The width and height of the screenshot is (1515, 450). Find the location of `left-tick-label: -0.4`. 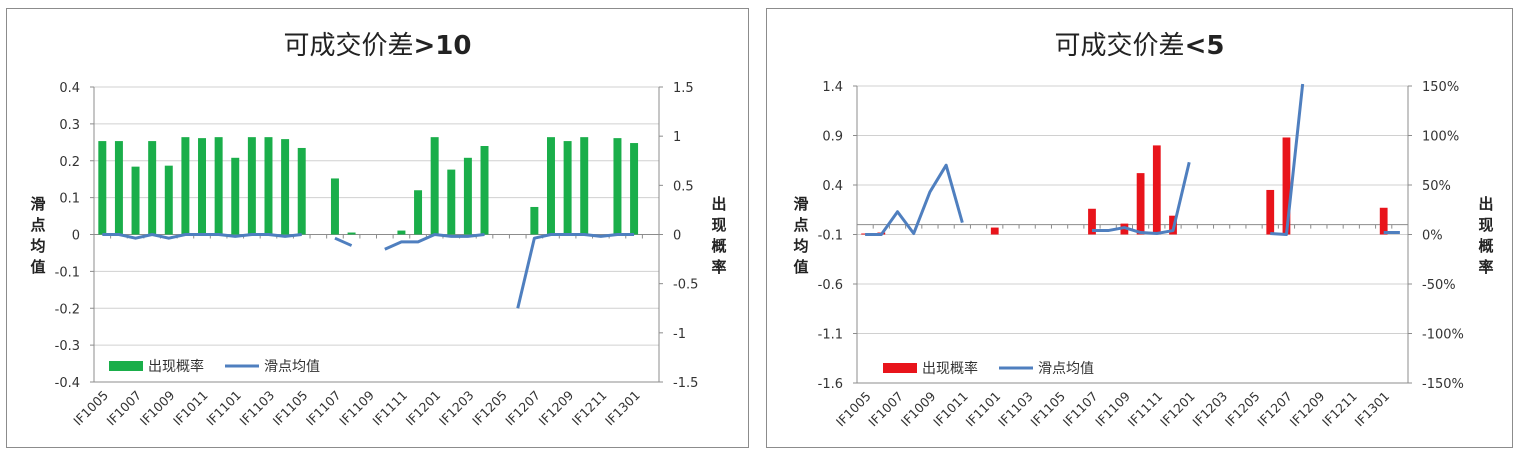

left-tick-label: -0.4 is located at coordinates (67, 383).